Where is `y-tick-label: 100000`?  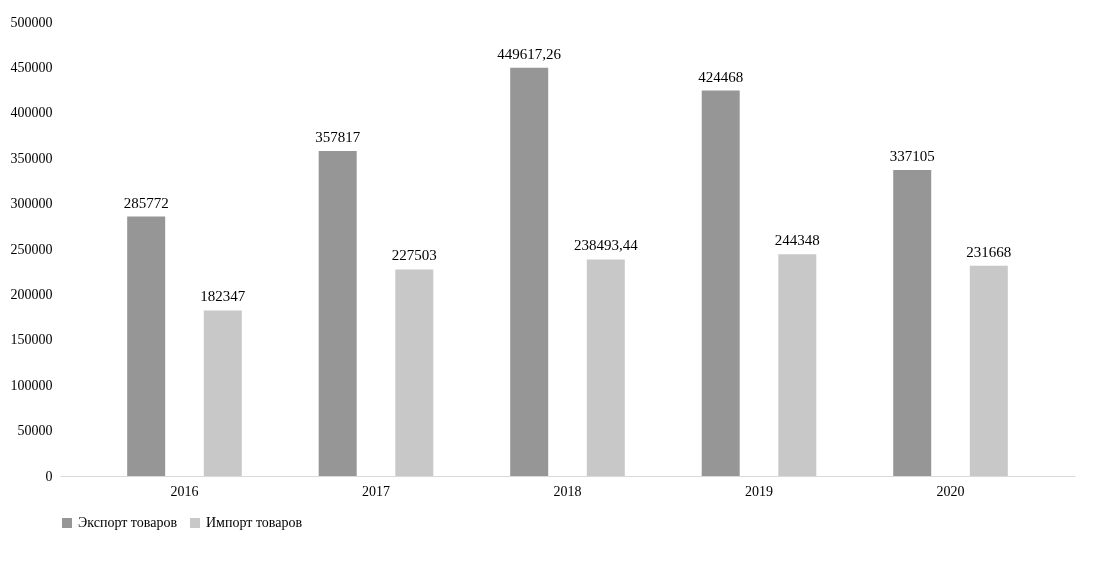
y-tick-label: 100000 is located at coordinates (31, 385).